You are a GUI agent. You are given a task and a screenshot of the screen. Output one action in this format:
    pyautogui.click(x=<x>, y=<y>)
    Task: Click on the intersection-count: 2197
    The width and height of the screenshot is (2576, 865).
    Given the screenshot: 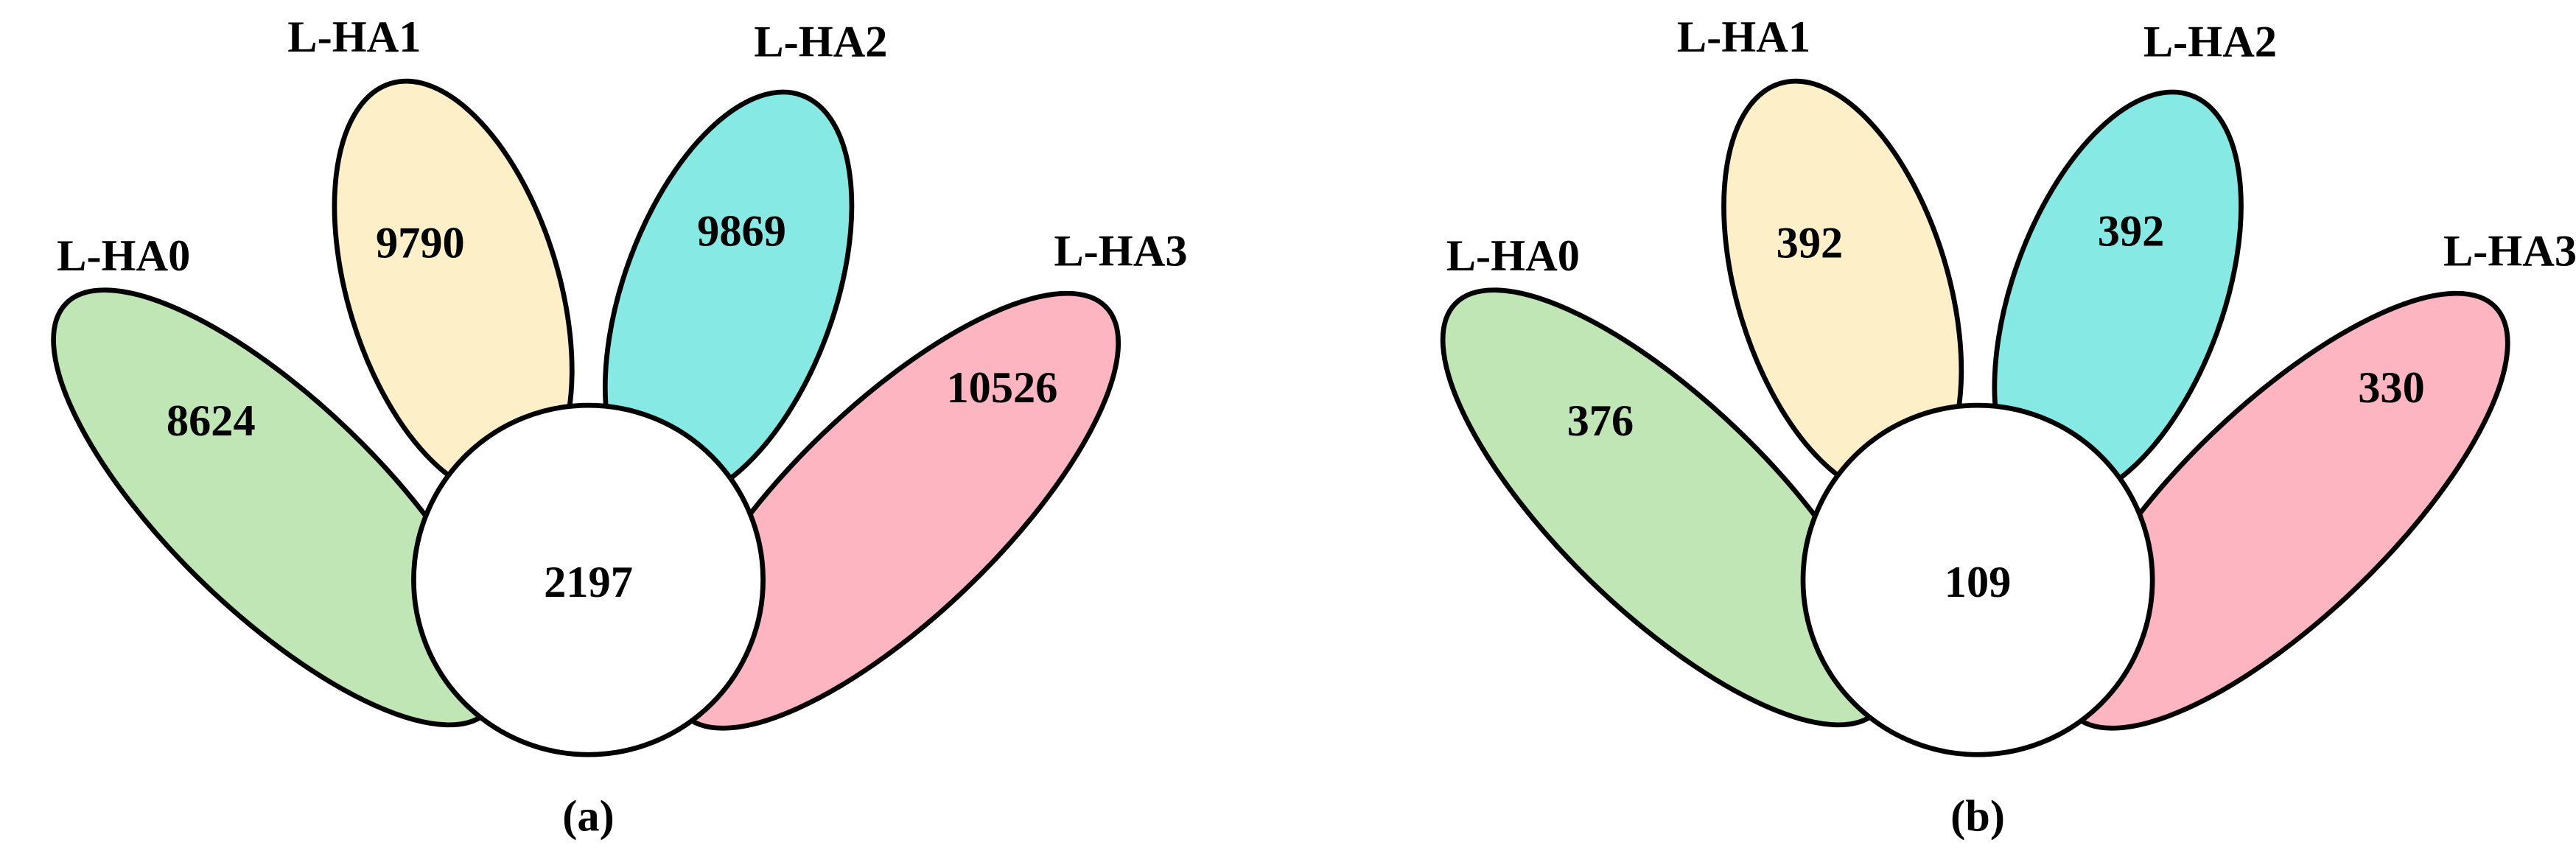 What is the action you would take?
    pyautogui.click(x=588, y=582)
    